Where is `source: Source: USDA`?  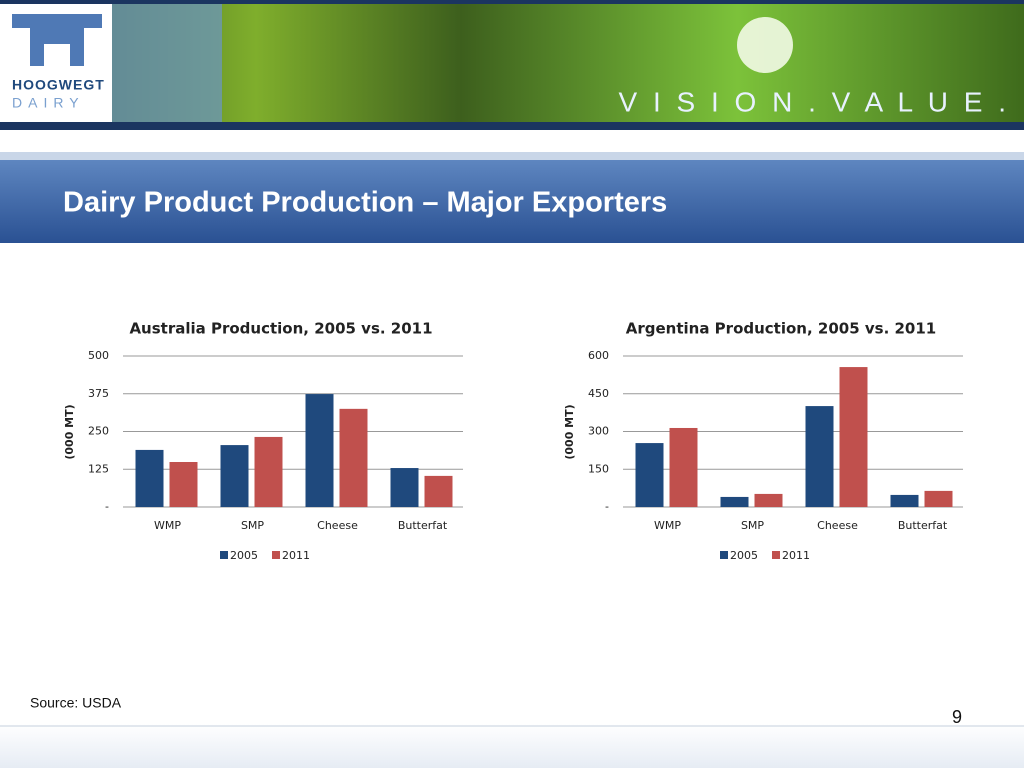
source: Source: USDA is located at coordinates (76, 703).